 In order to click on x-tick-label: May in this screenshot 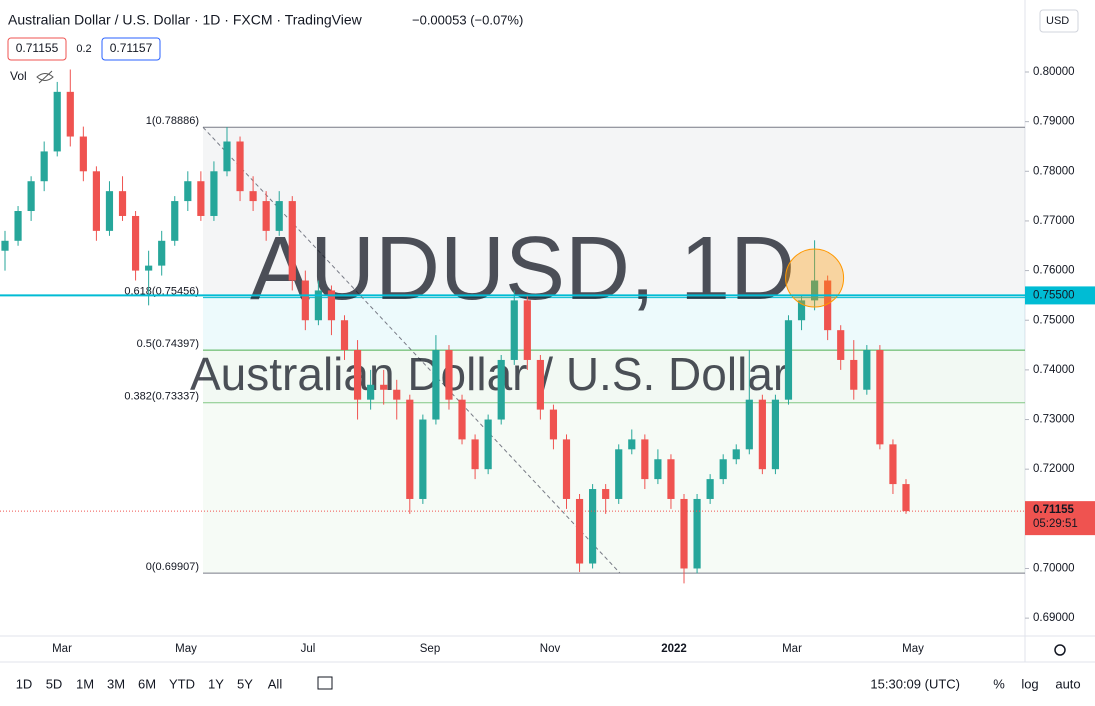, I will do `click(186, 649)`.